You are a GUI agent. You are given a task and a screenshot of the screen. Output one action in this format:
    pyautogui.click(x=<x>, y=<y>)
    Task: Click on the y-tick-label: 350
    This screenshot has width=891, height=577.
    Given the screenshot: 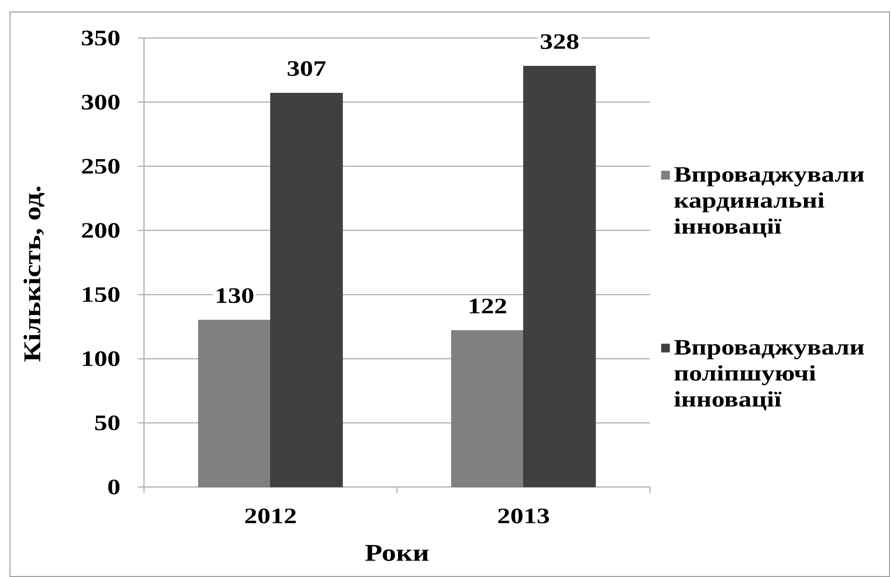 What is the action you would take?
    pyautogui.click(x=101, y=38)
    